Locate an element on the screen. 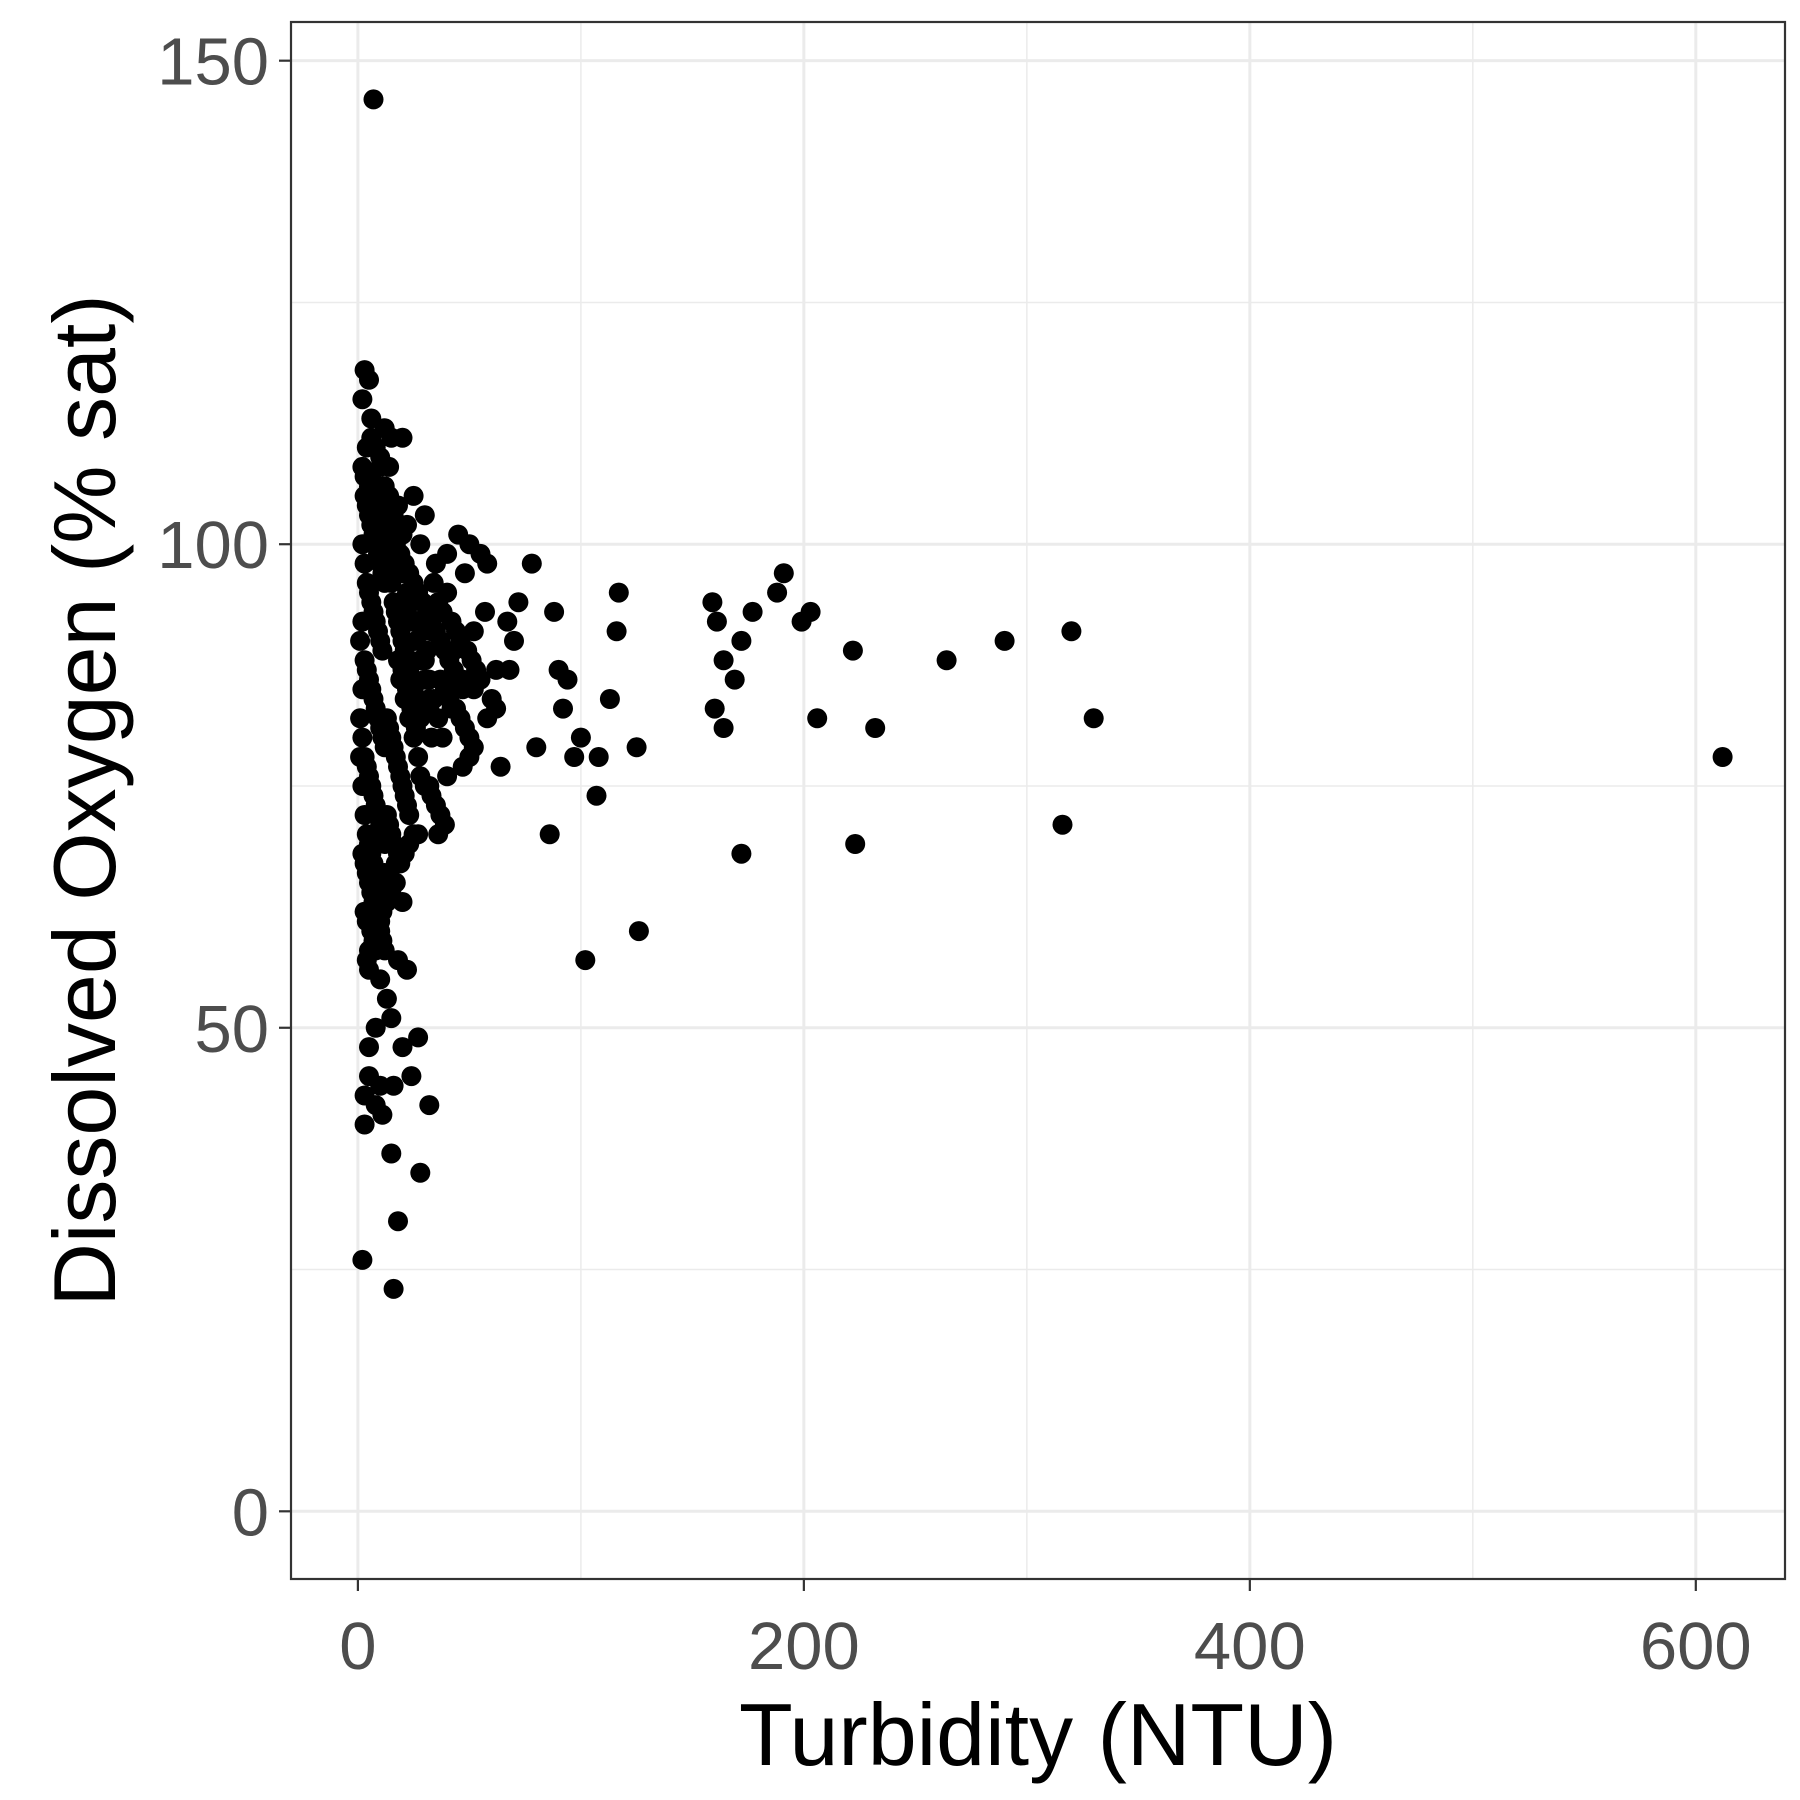 This screenshot has width=1800, height=1800. x-tick-label: 200 is located at coordinates (804, 1646).